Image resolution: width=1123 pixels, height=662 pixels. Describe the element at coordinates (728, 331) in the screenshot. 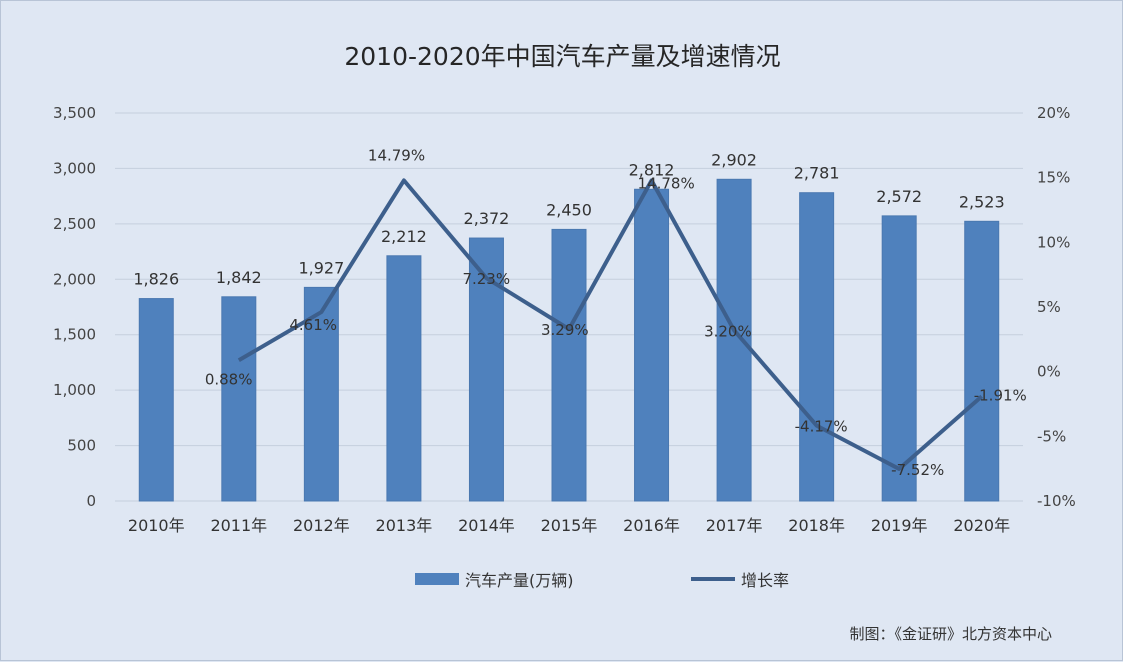

I see `line-data-label: 3.20%` at that location.